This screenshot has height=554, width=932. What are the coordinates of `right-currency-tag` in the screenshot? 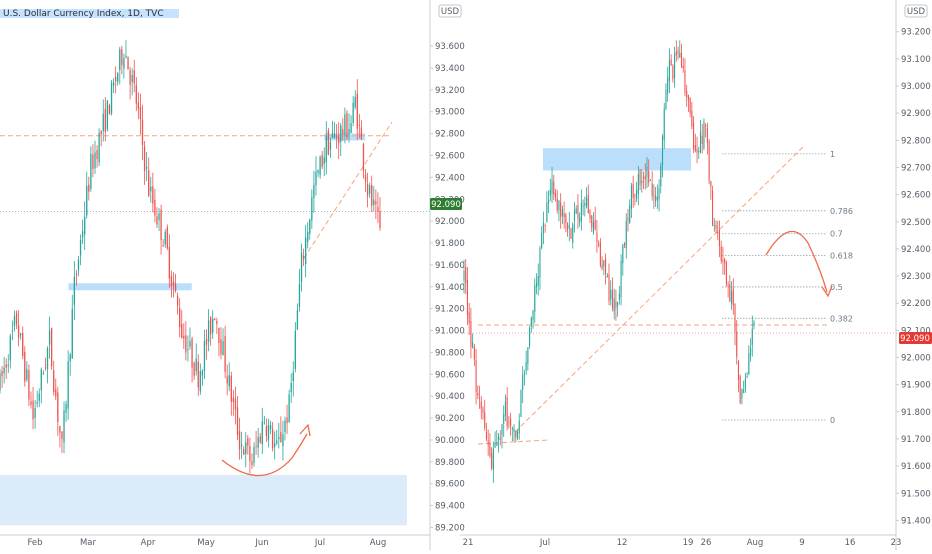 It's located at (916, 11).